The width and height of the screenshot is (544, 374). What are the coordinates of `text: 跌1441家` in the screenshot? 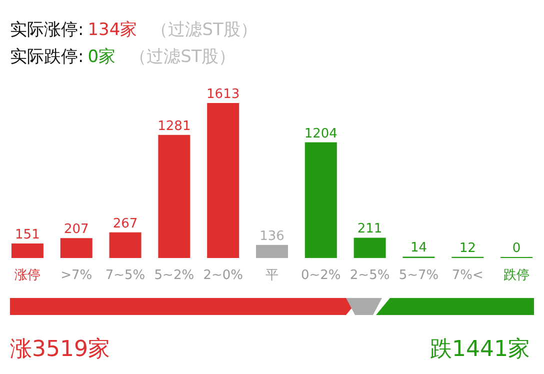 It's located at (480, 349).